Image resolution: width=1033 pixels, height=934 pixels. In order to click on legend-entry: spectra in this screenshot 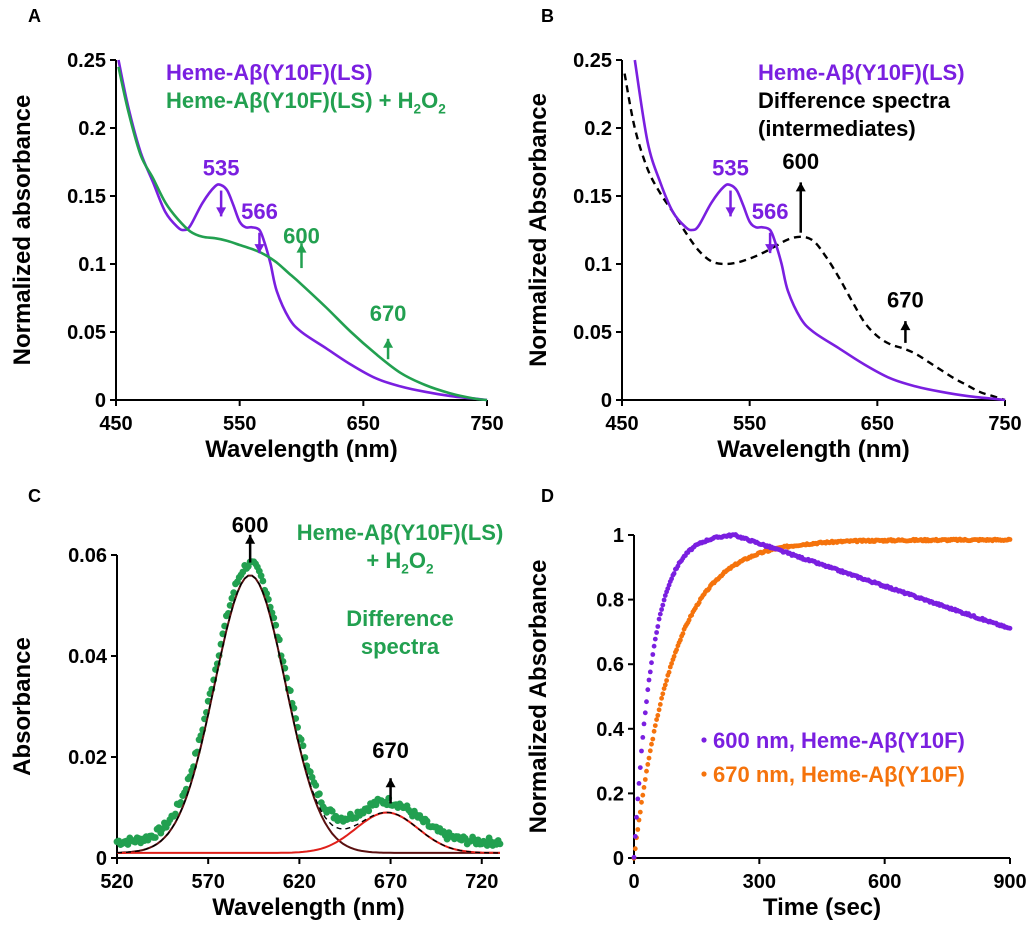, I will do `click(400, 646)`.